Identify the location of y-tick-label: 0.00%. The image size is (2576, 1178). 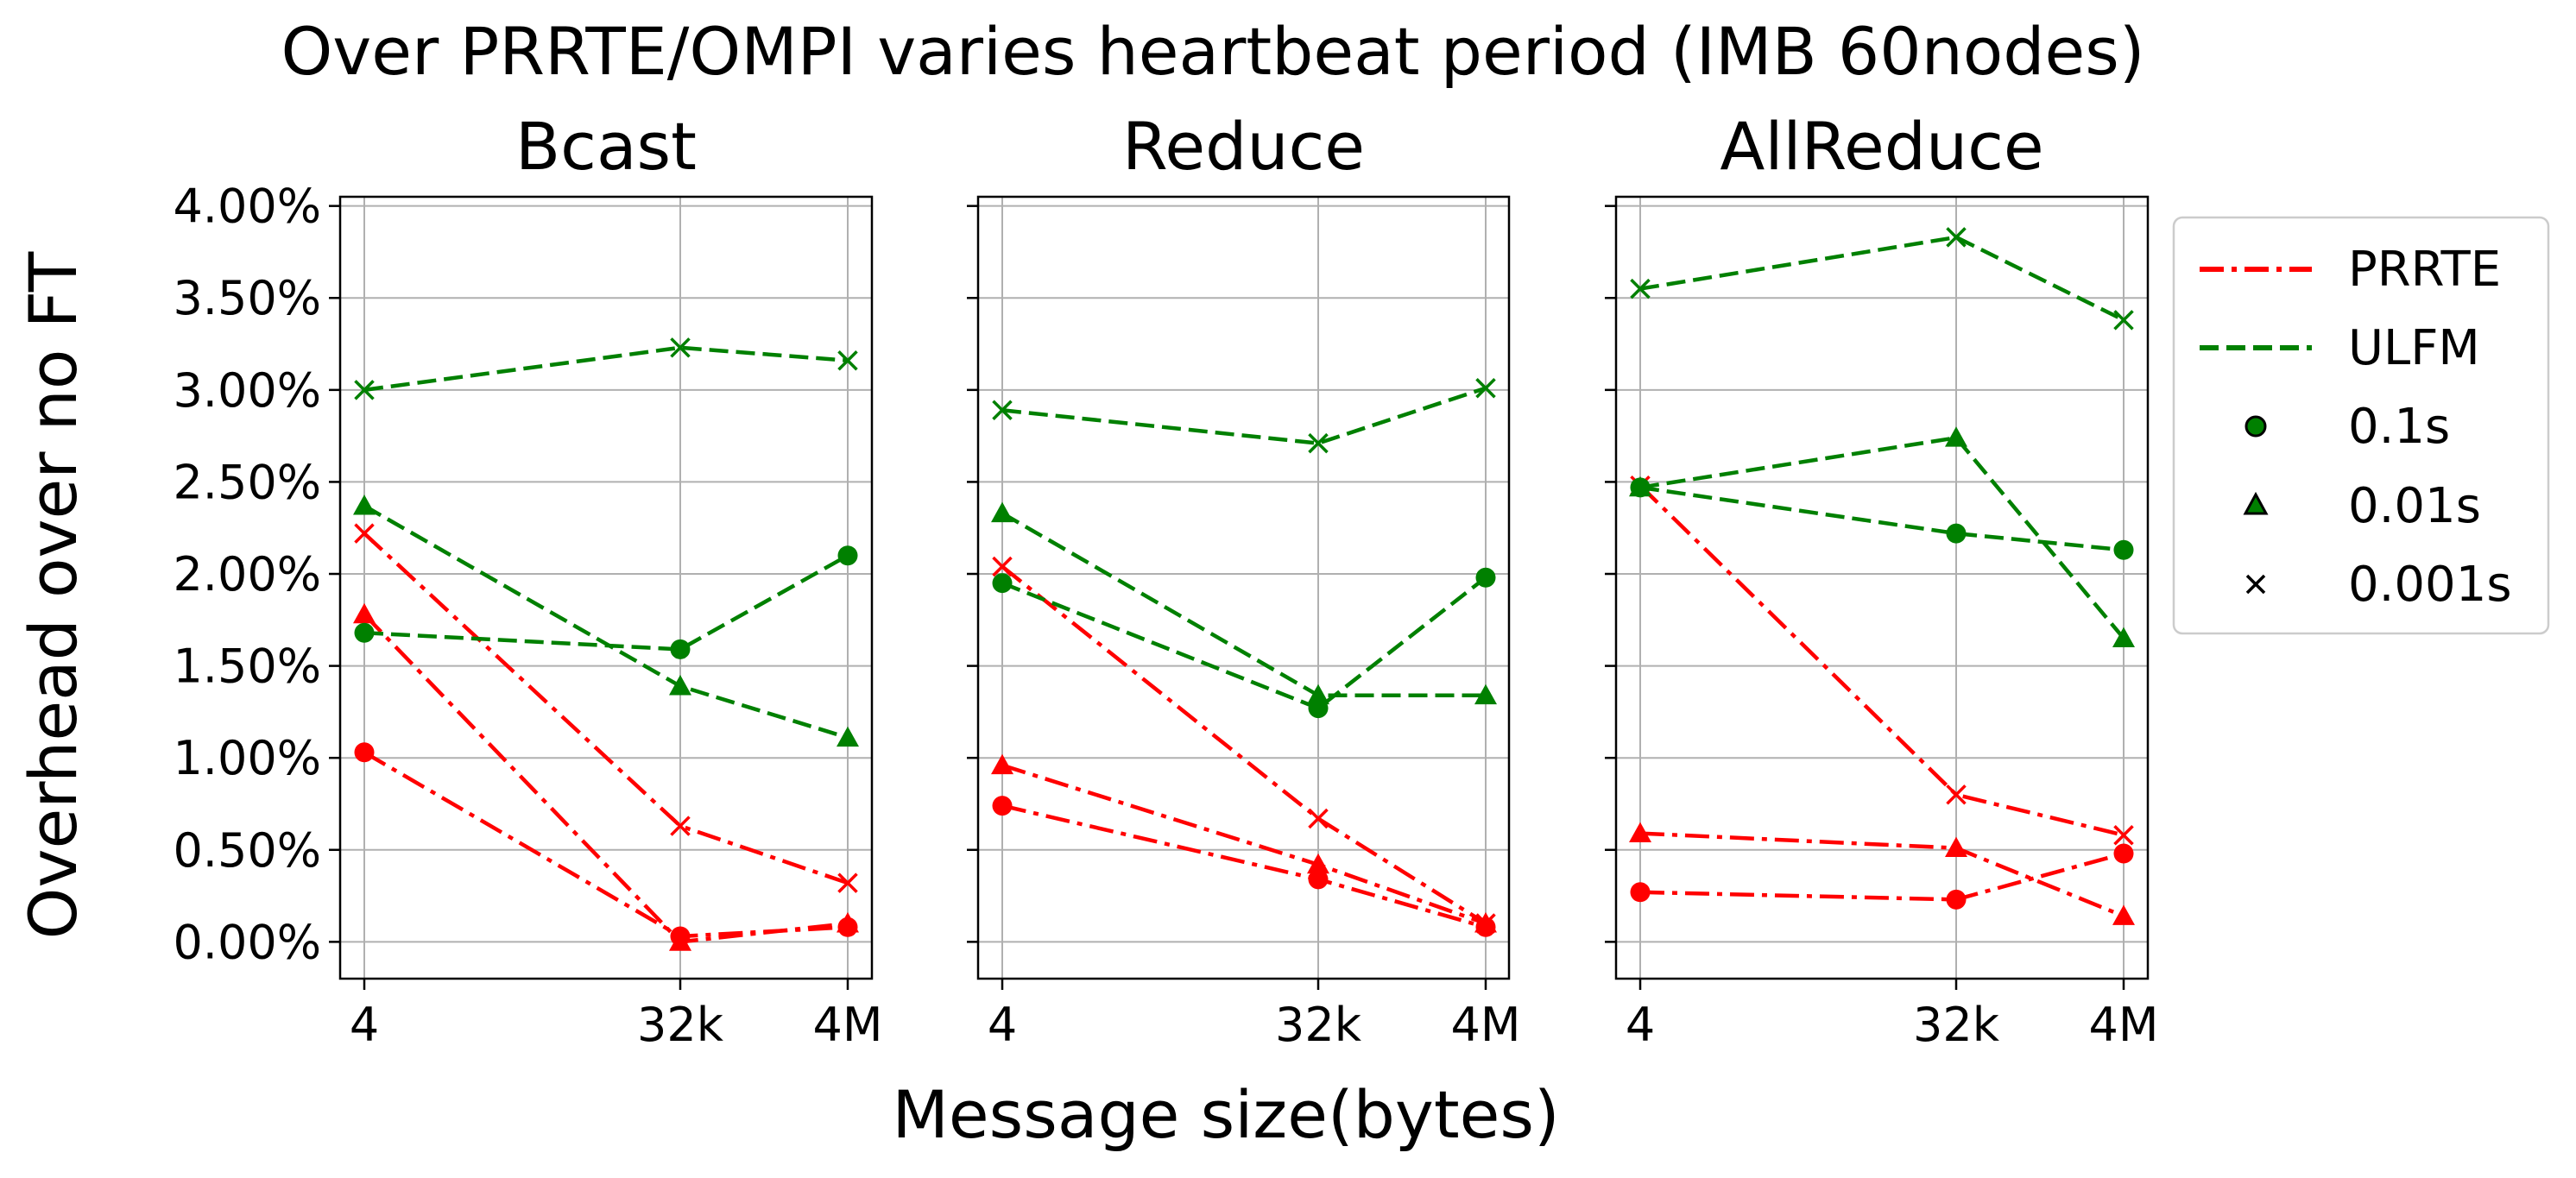
(247, 942).